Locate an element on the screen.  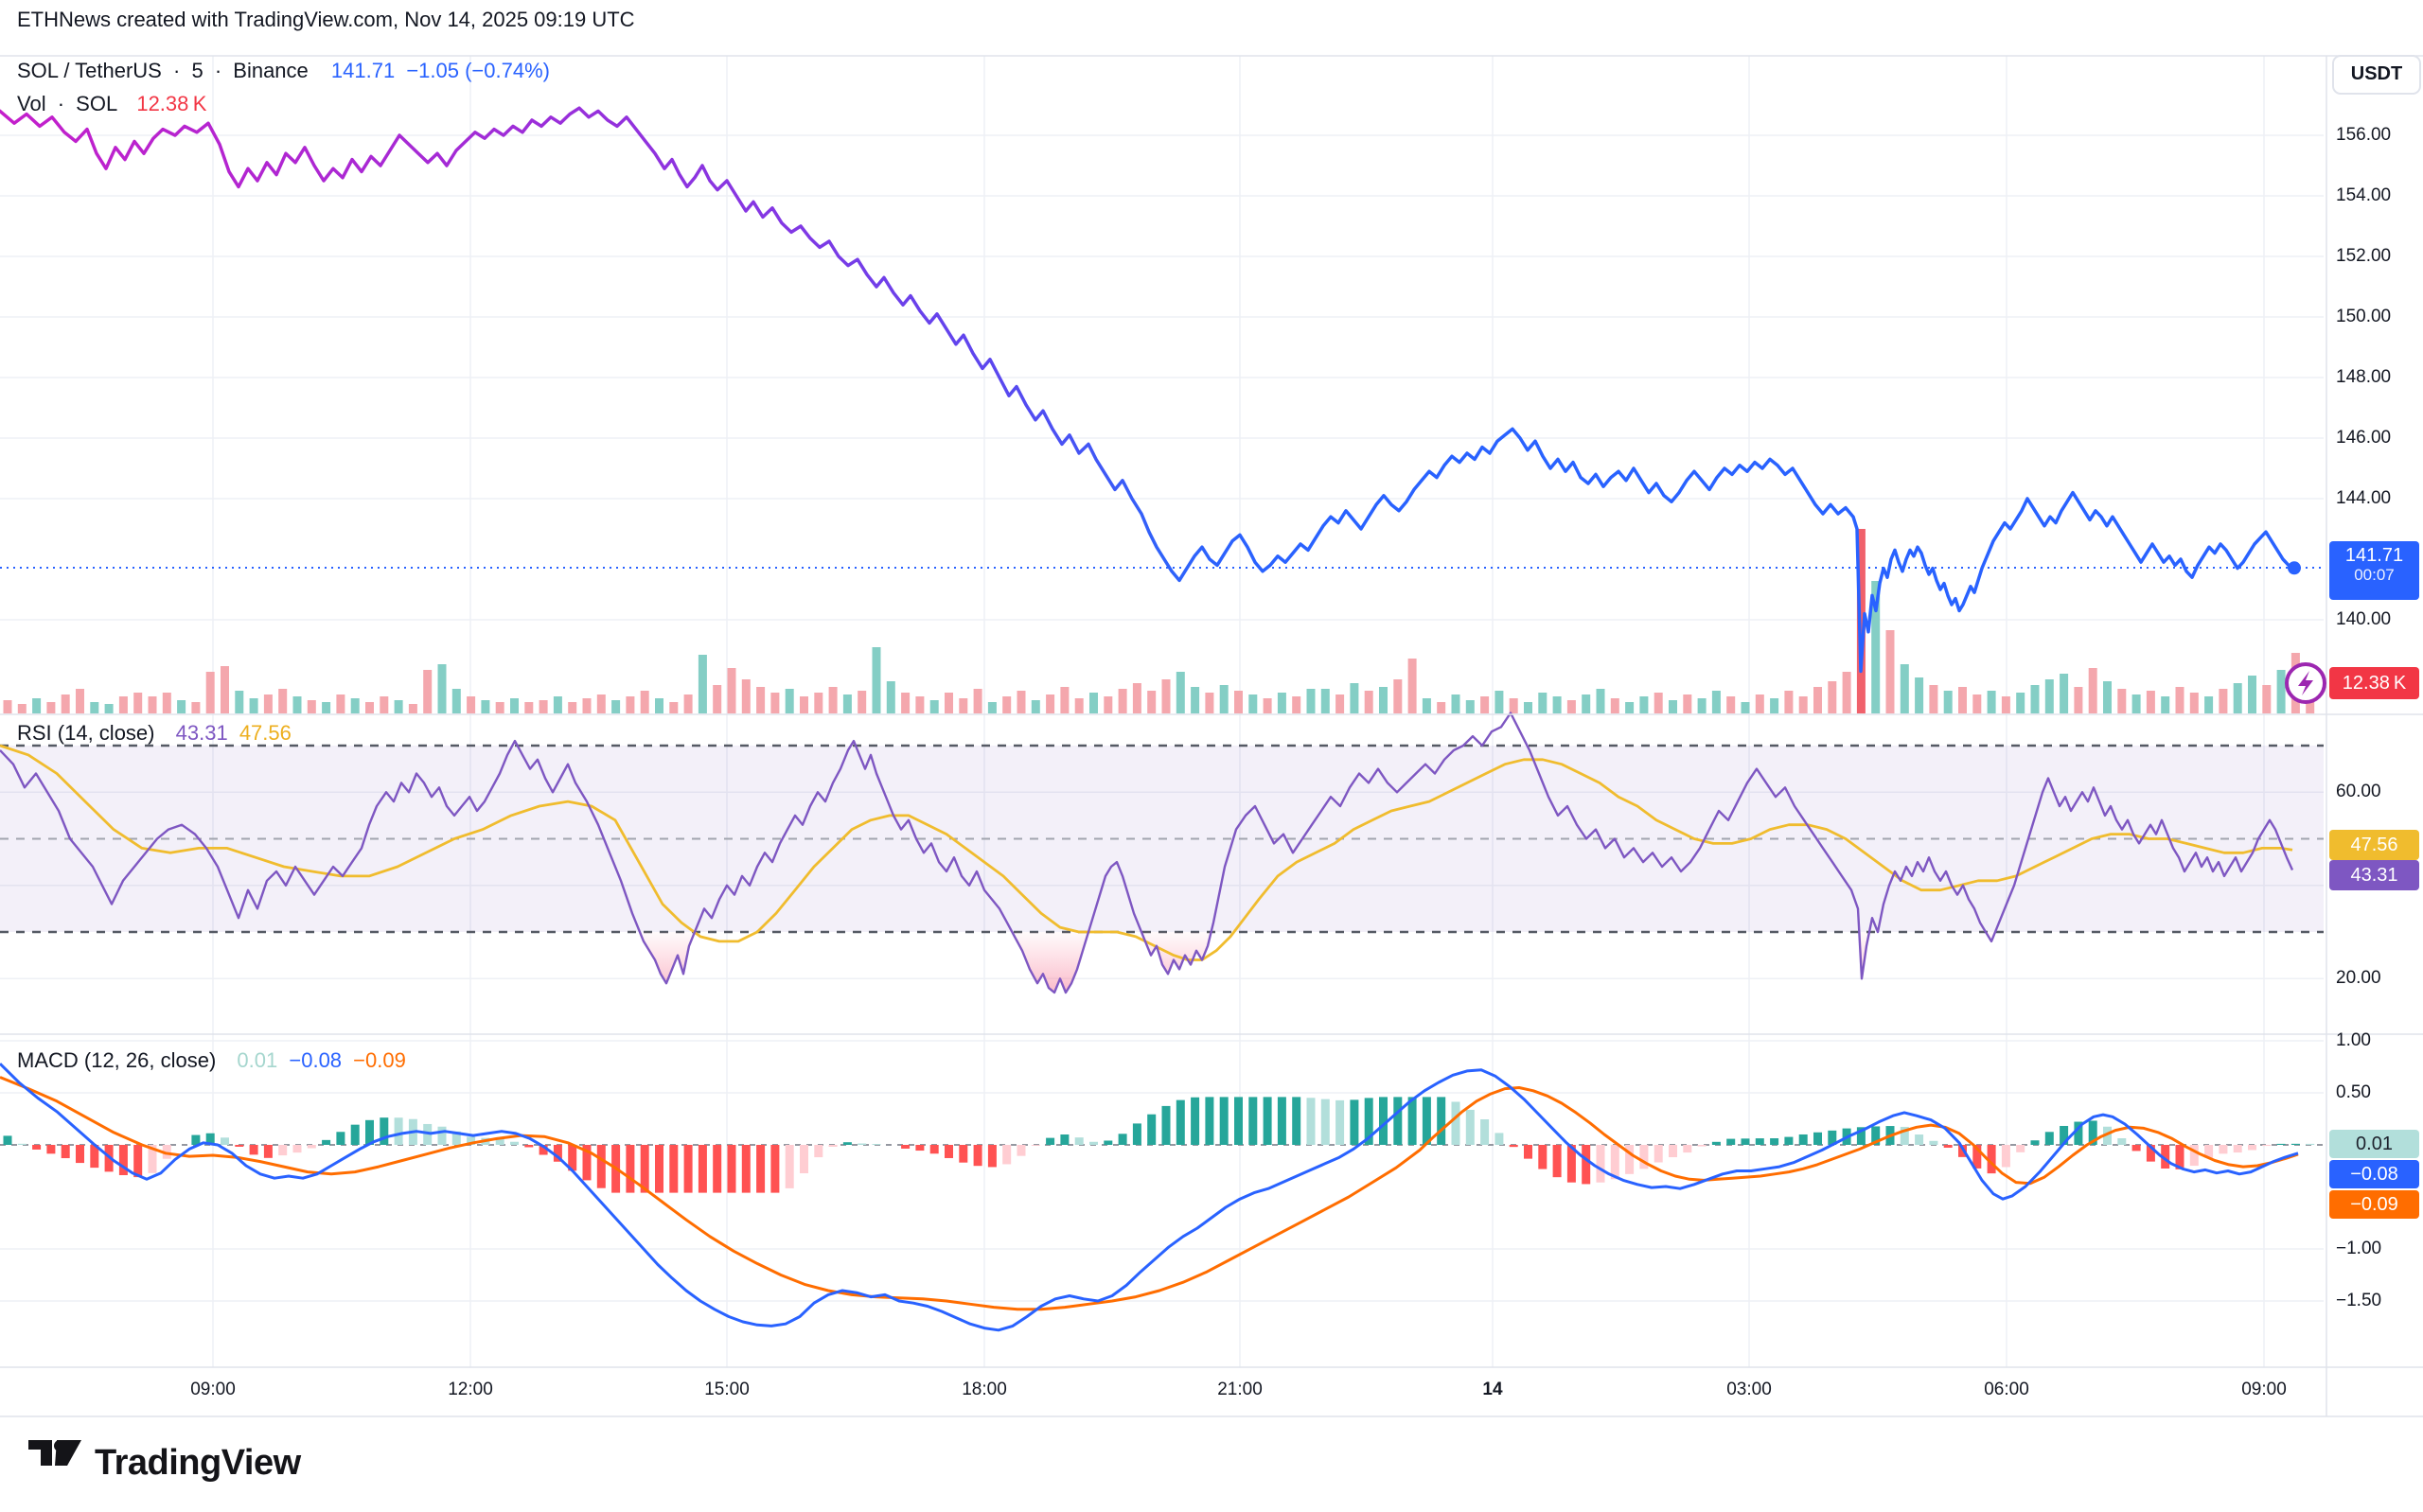
macd-legend: MACD (12, 26, close) 0.01 −0.08 −0.09 is located at coordinates (214, 1060).